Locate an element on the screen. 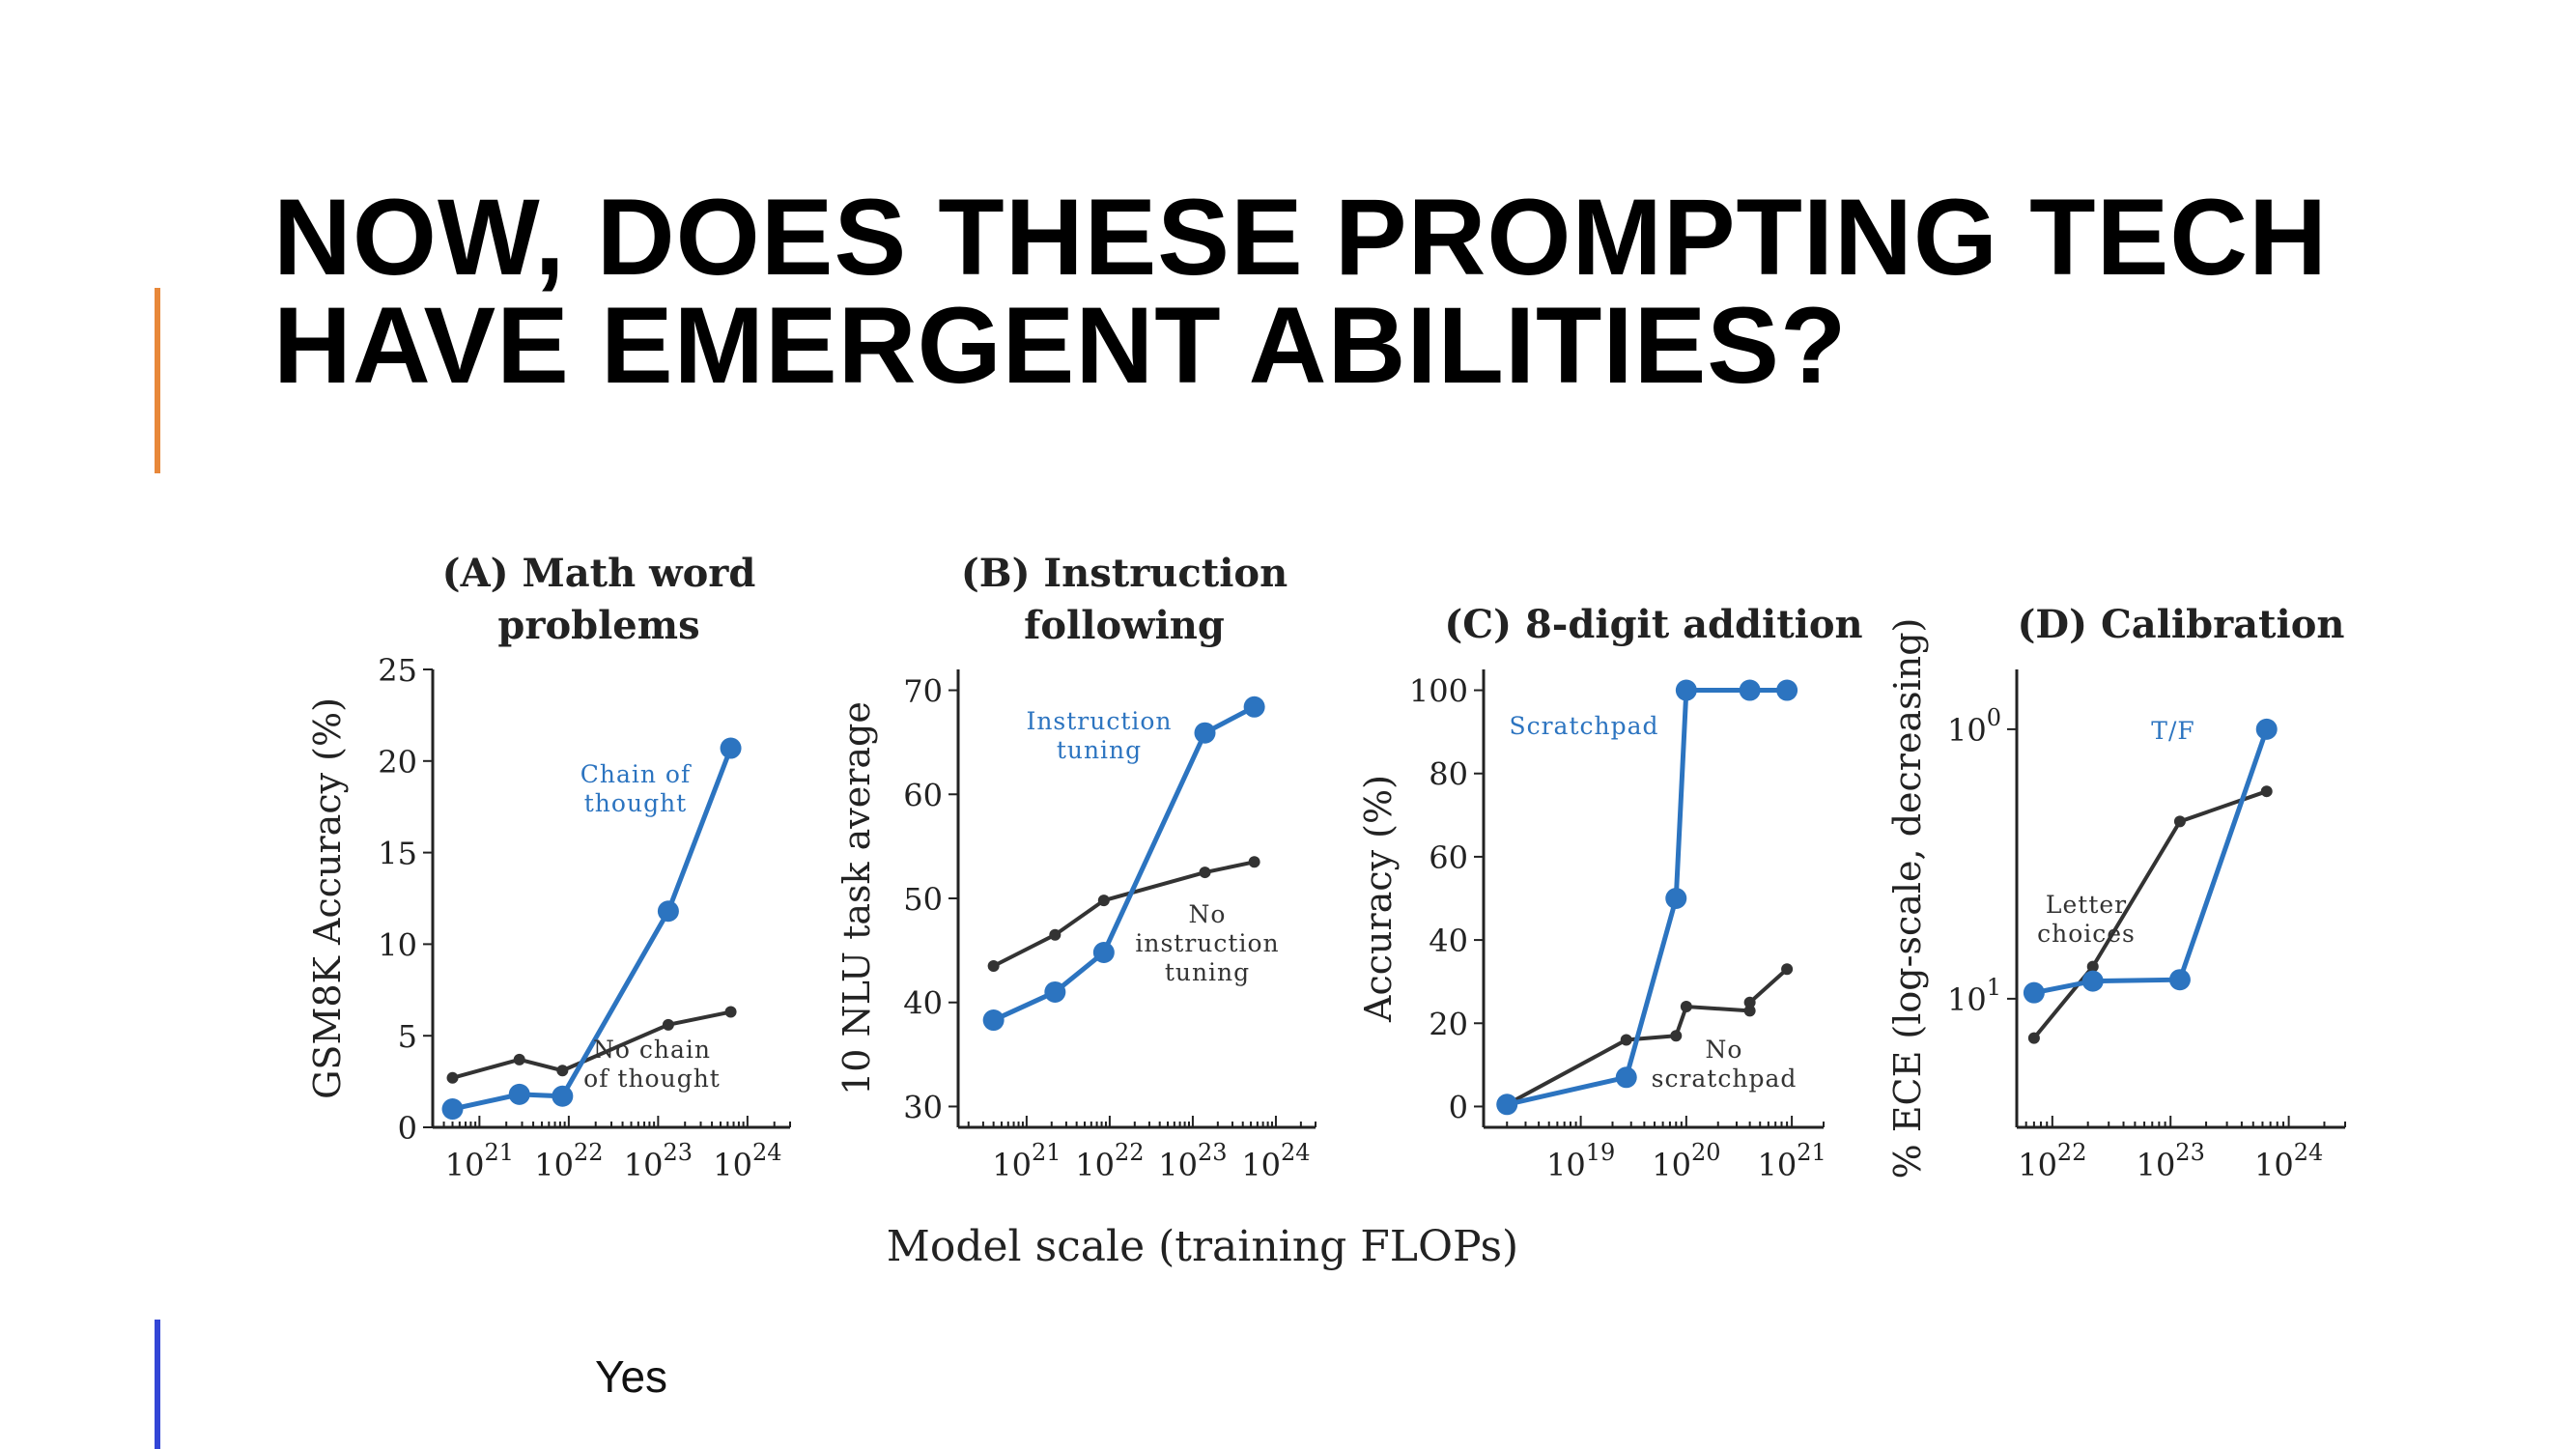 Image resolution: width=2576 pixels, height=1449 pixels. series-line-blue is located at coordinates (1647, 897).